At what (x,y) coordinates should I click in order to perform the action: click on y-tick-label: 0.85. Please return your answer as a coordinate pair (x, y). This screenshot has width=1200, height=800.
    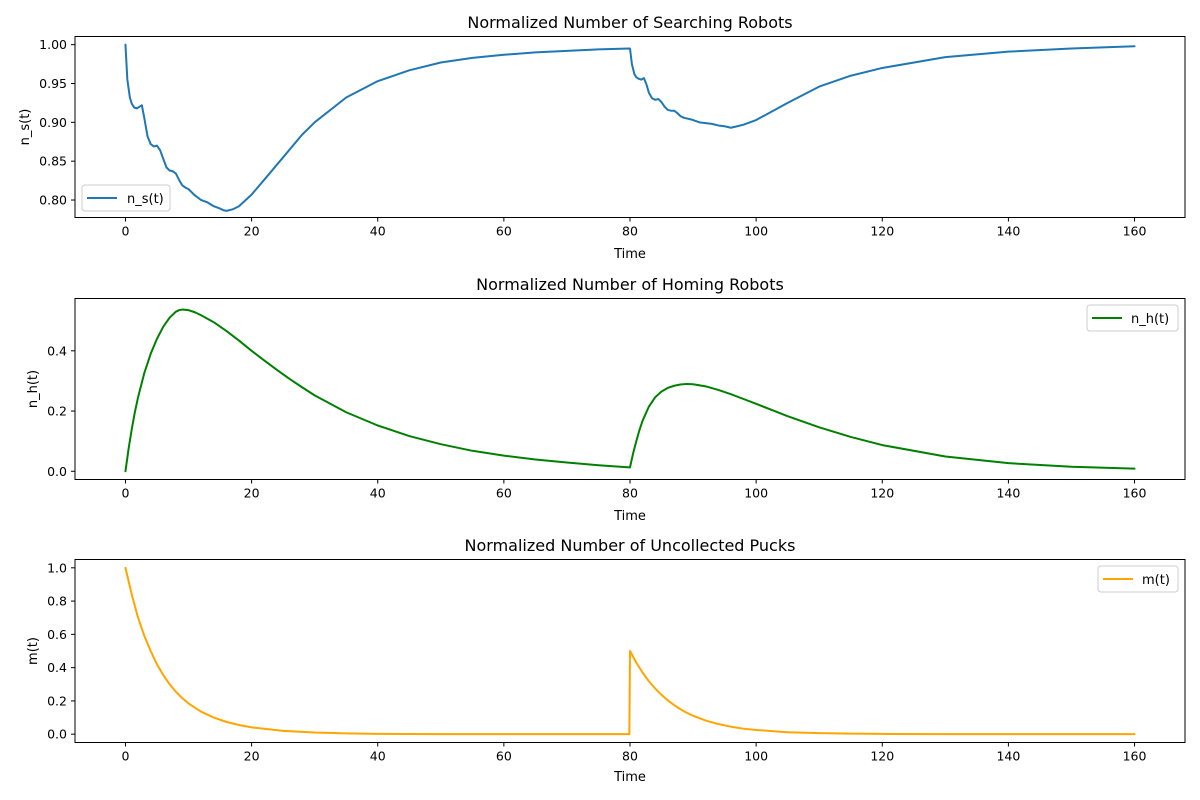
    Looking at the image, I should click on (53, 161).